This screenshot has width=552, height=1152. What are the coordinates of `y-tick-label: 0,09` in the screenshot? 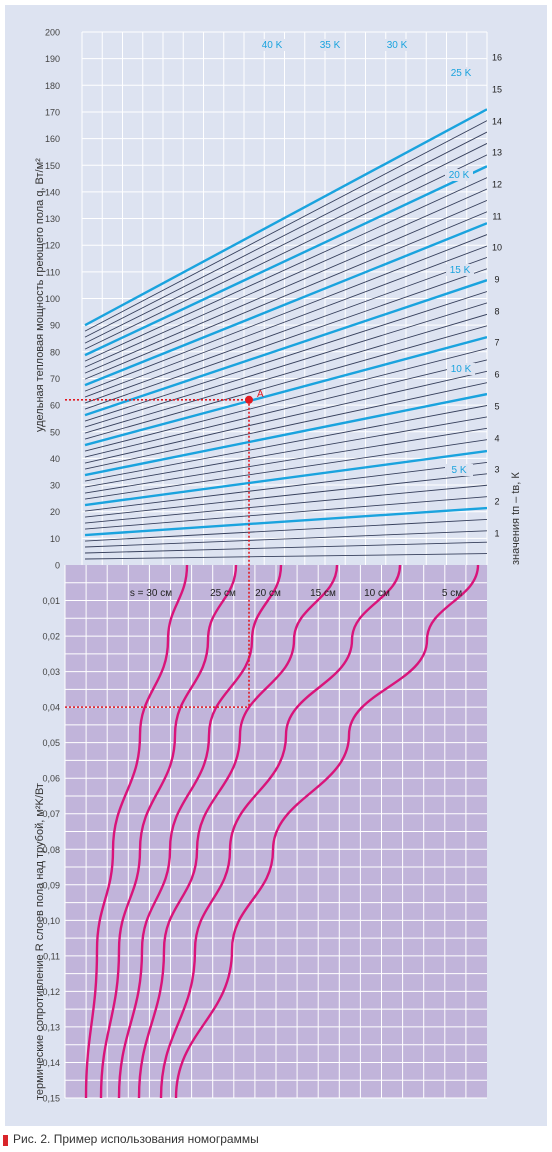 It's located at (51, 885).